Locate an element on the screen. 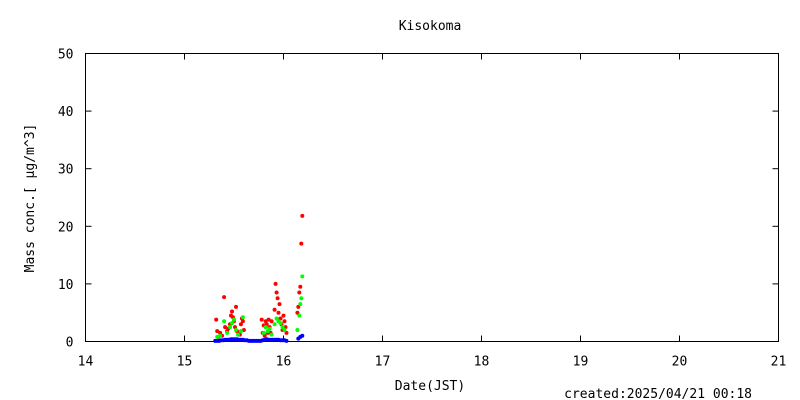 This screenshot has width=800, height=400. y-tick-label: 40 is located at coordinates (66, 112).